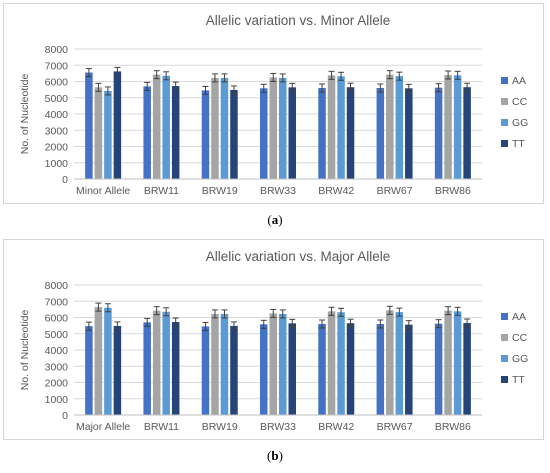 This screenshot has width=550, height=473. I want to click on figure-caption-b: (b), so click(275, 455).